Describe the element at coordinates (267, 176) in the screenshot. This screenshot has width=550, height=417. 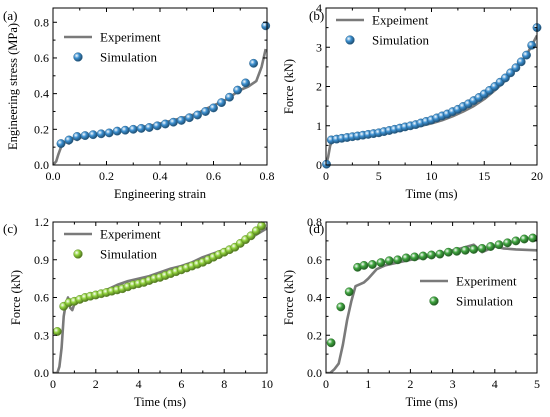
I see `x-tick-label: 0.8` at that location.